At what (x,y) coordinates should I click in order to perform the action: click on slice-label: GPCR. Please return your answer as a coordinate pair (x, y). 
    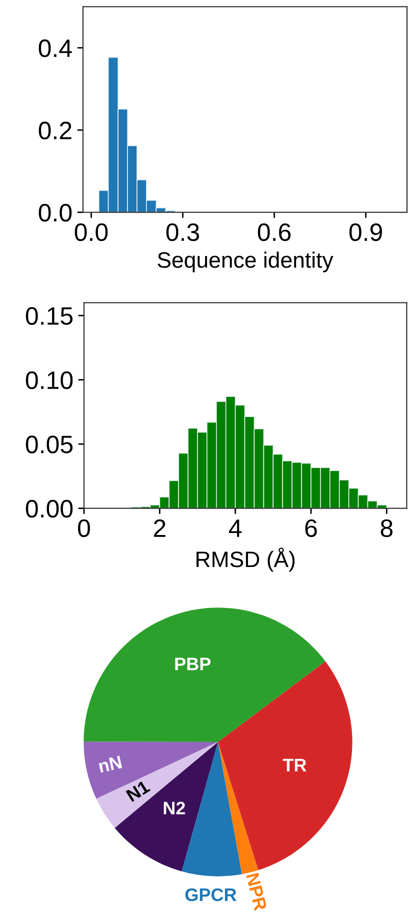
    Looking at the image, I should click on (210, 895).